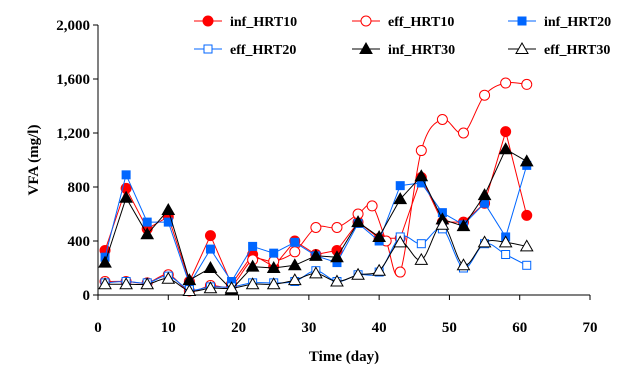 Image resolution: width=618 pixels, height=369 pixels. I want to click on legend-item-eff-hrt10: eff_HRT10, so click(403, 22).